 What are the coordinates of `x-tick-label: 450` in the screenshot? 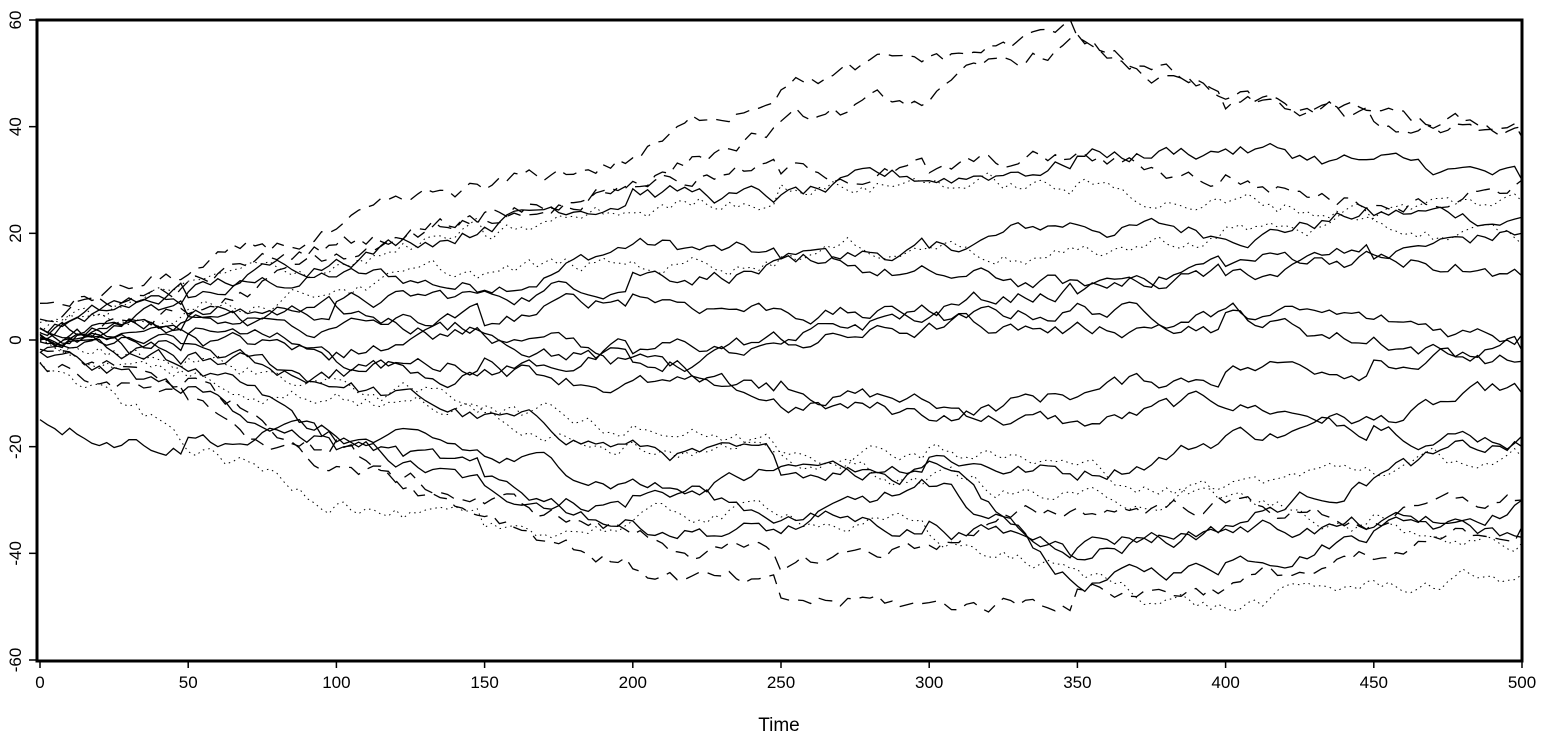 It's located at (1374, 682).